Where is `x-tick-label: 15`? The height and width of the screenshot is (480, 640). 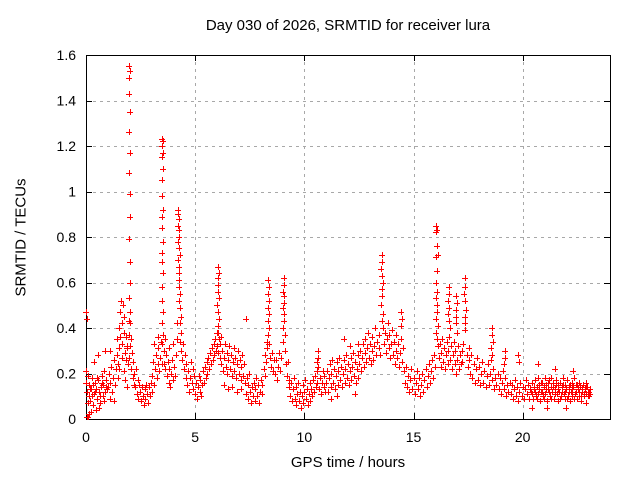 x-tick-label: 15 is located at coordinates (414, 437).